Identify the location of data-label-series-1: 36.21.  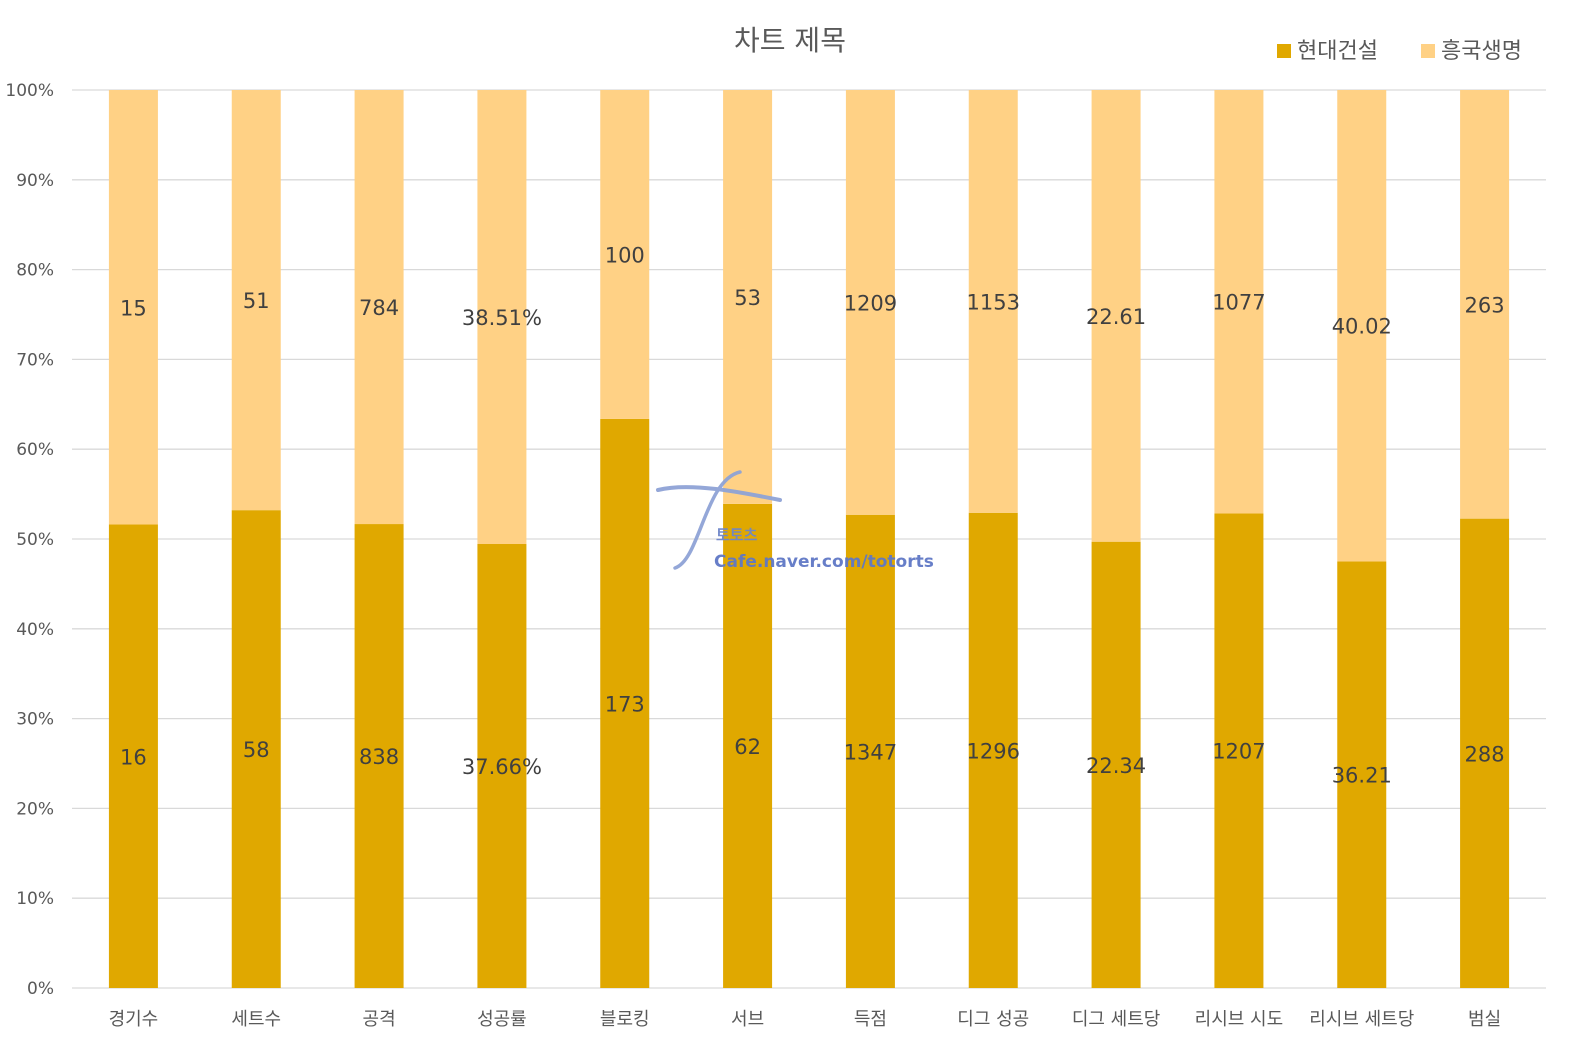
(1362, 776).